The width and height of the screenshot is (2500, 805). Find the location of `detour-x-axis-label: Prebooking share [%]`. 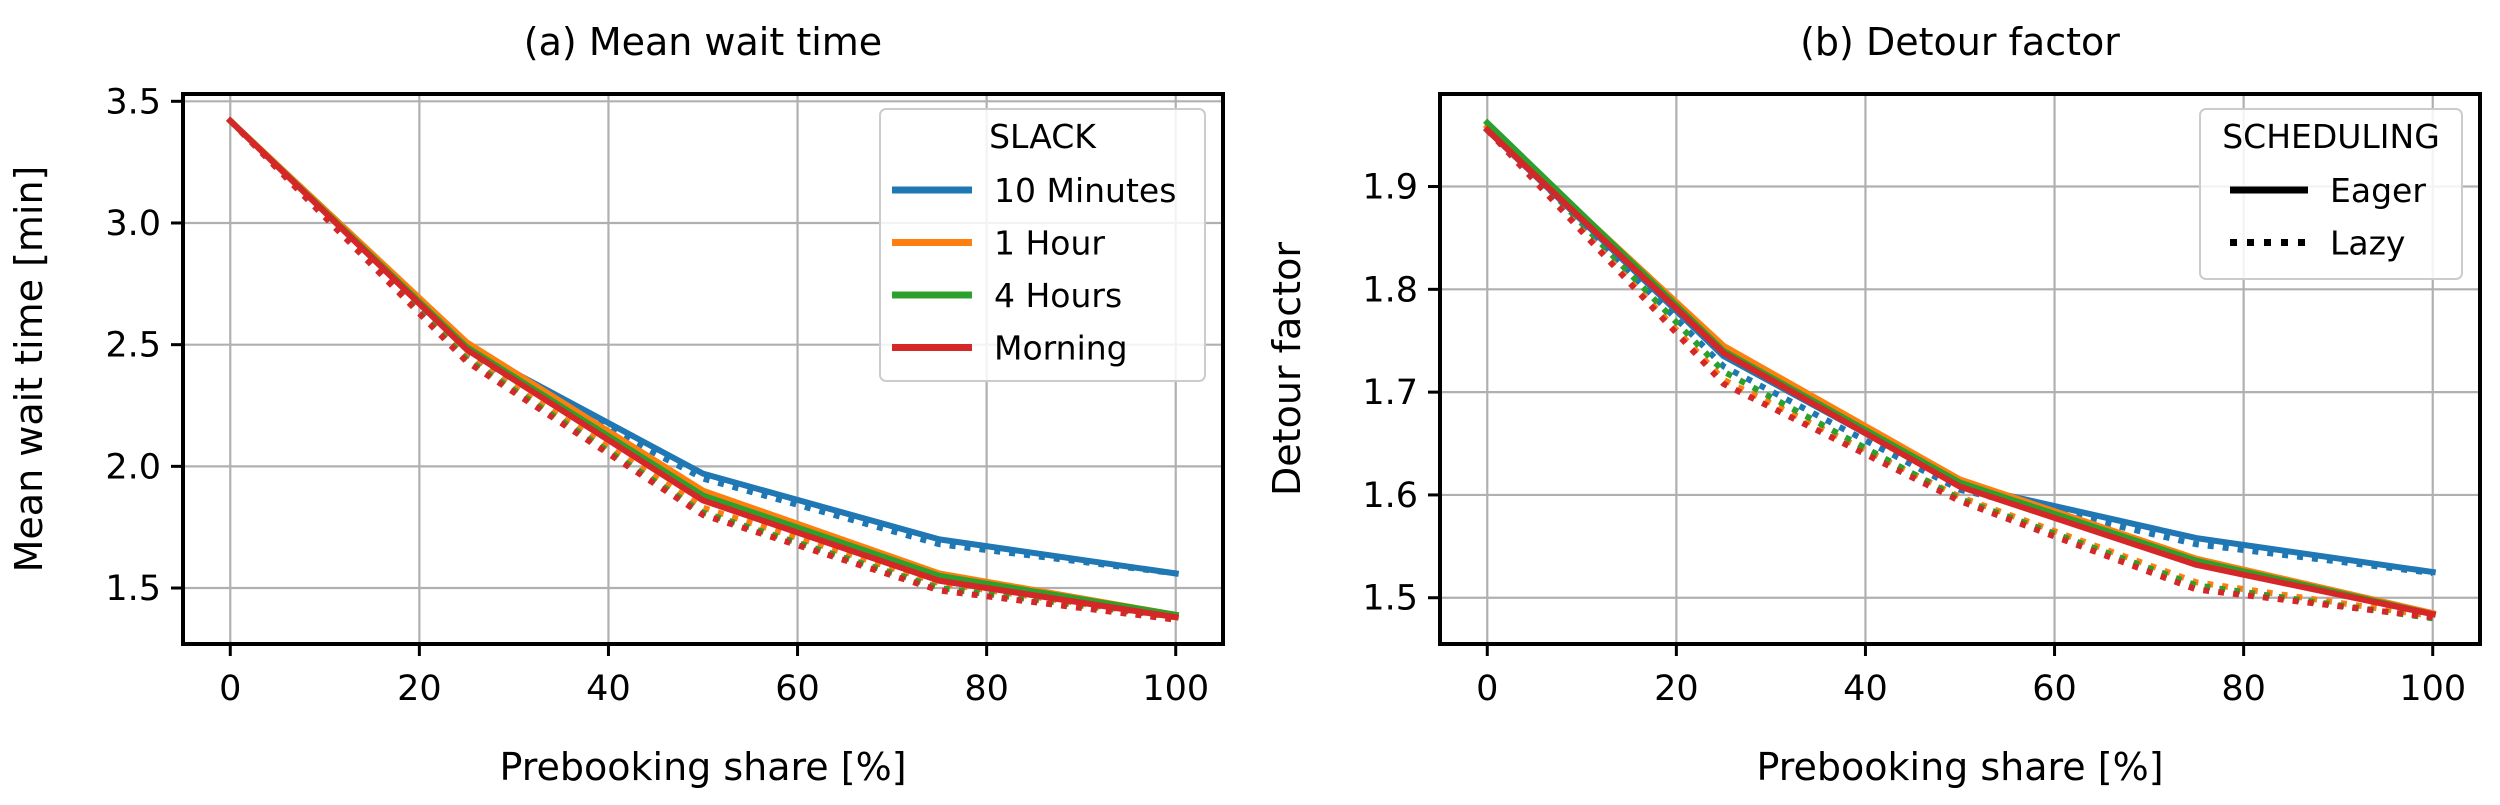

detour-x-axis-label: Prebooking share [%] is located at coordinates (1959, 767).